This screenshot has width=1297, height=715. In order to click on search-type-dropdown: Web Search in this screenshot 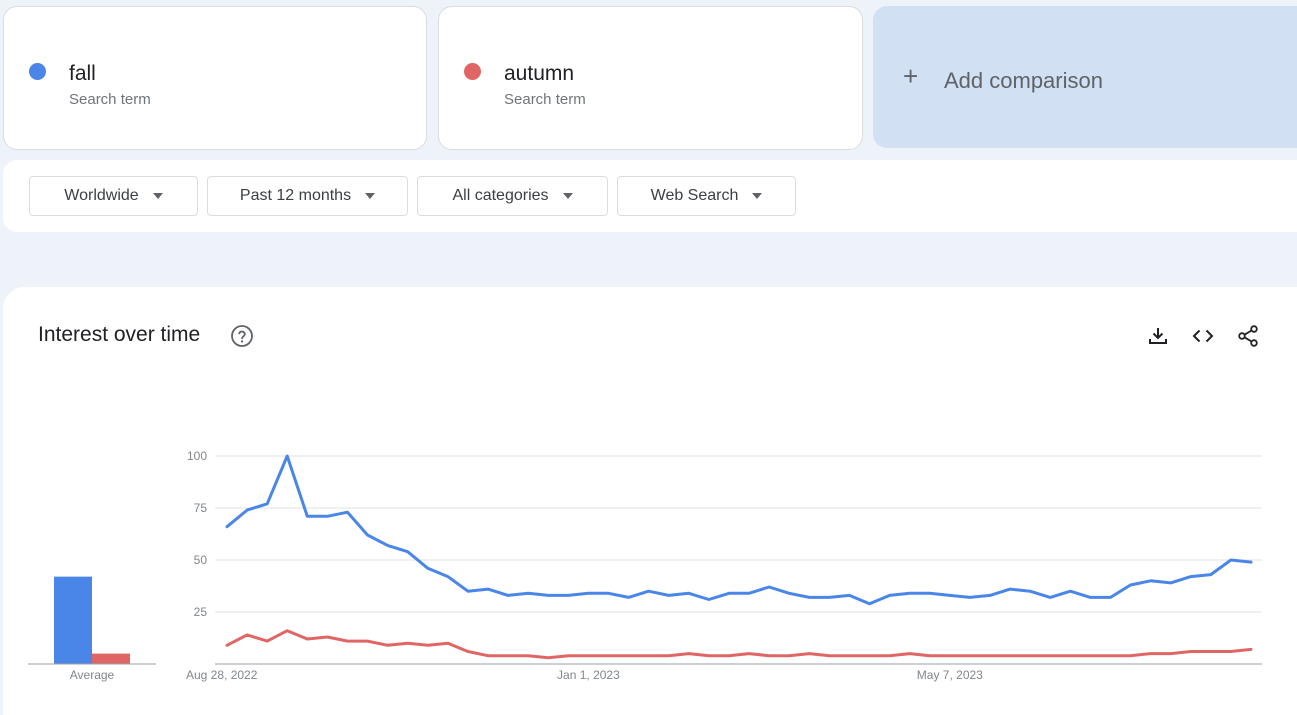, I will do `click(706, 196)`.